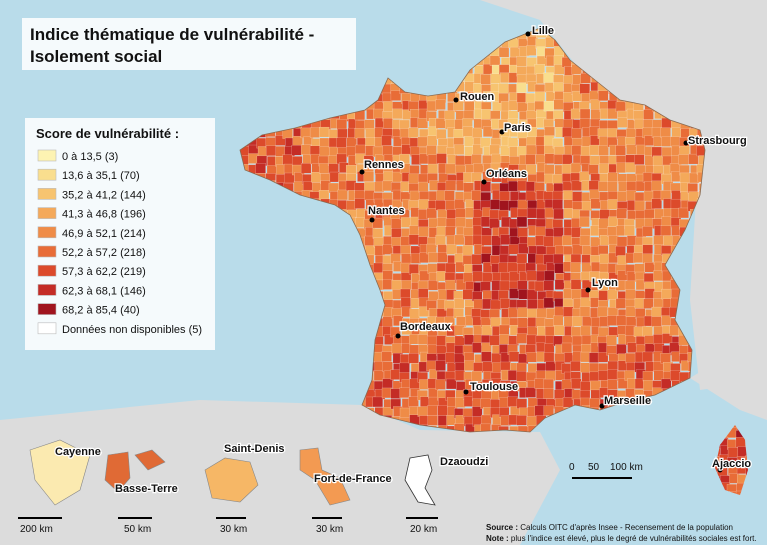  I want to click on city-label: Ajaccio, so click(731, 464).